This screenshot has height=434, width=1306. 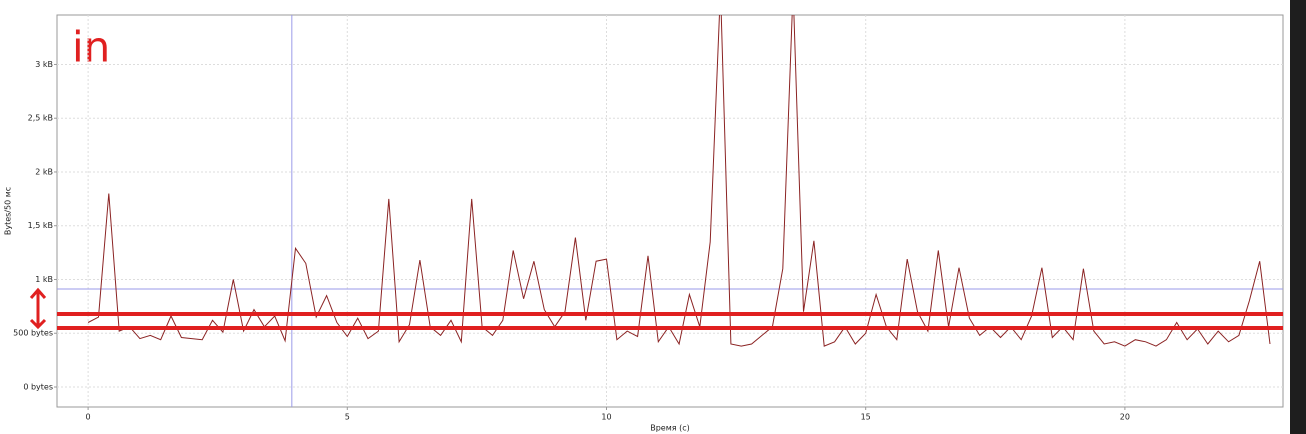 I want to click on y-tick-label: 2,5 kB, so click(x=40, y=118).